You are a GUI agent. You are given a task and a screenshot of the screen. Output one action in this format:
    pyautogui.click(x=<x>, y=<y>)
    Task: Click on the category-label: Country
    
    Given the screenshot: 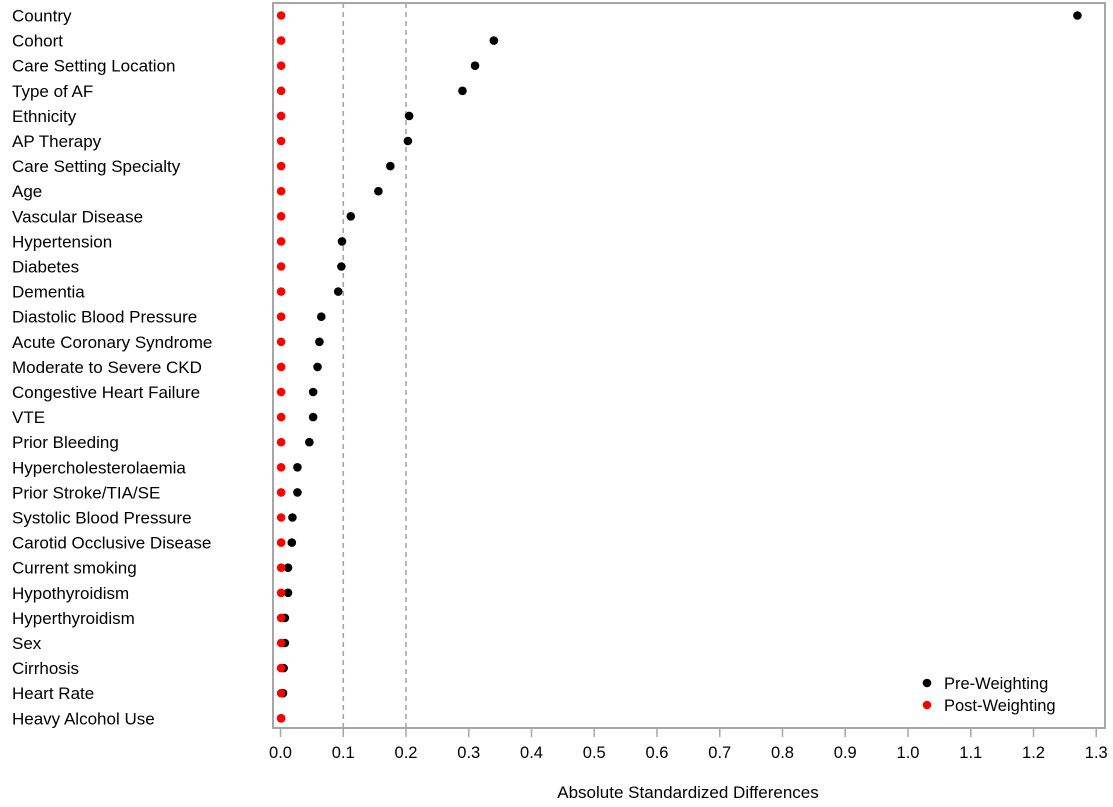 What is the action you would take?
    pyautogui.click(x=42, y=16)
    